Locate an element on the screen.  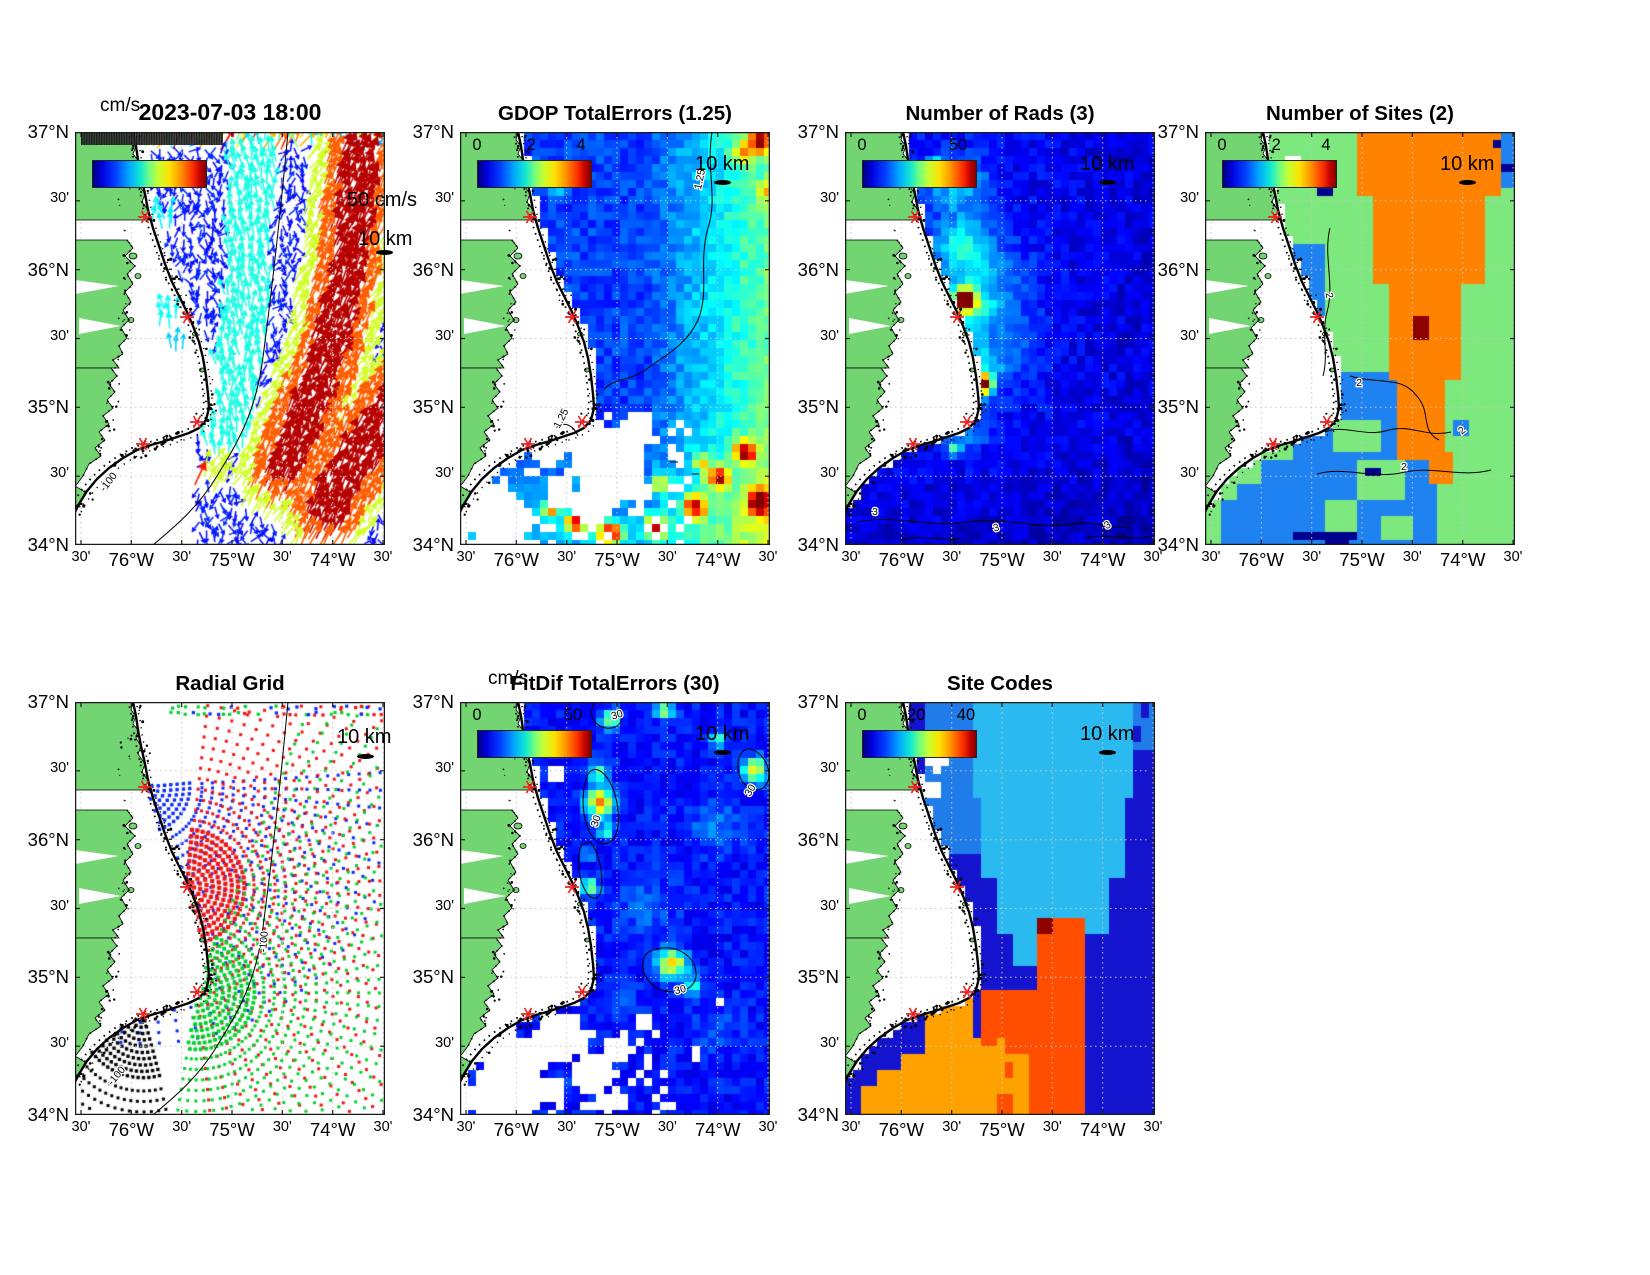
panel-title: Number of Rads (3) is located at coordinates (1000, 113).